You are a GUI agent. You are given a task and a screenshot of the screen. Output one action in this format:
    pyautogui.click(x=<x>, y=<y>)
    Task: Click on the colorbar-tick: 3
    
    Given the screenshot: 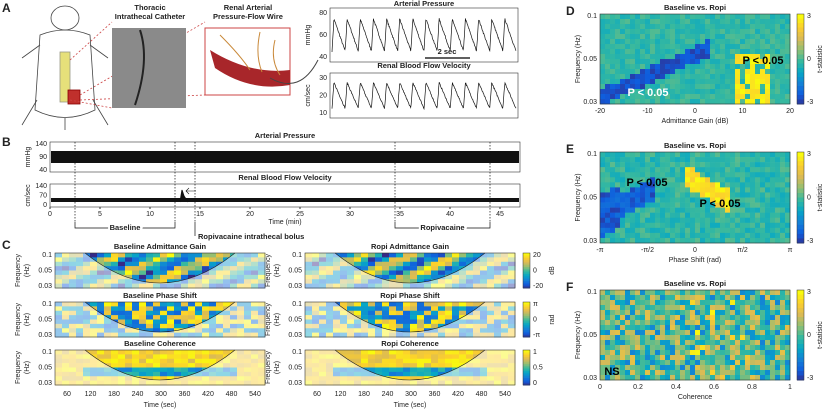 What is the action you would take?
    pyautogui.click(x=809, y=16)
    